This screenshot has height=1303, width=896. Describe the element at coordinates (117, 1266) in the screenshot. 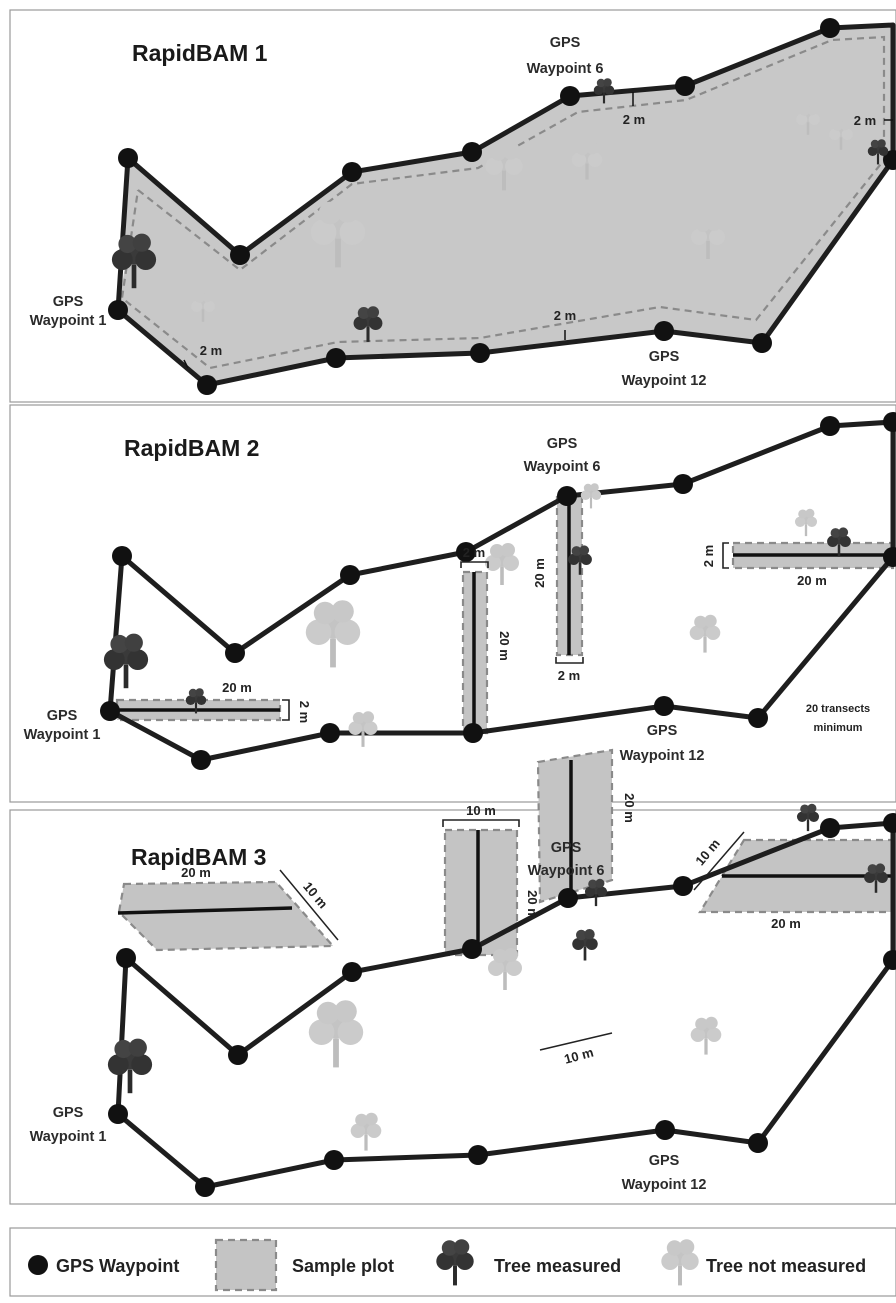

I see `legend-waypoint-label: GPS Waypoint` at that location.